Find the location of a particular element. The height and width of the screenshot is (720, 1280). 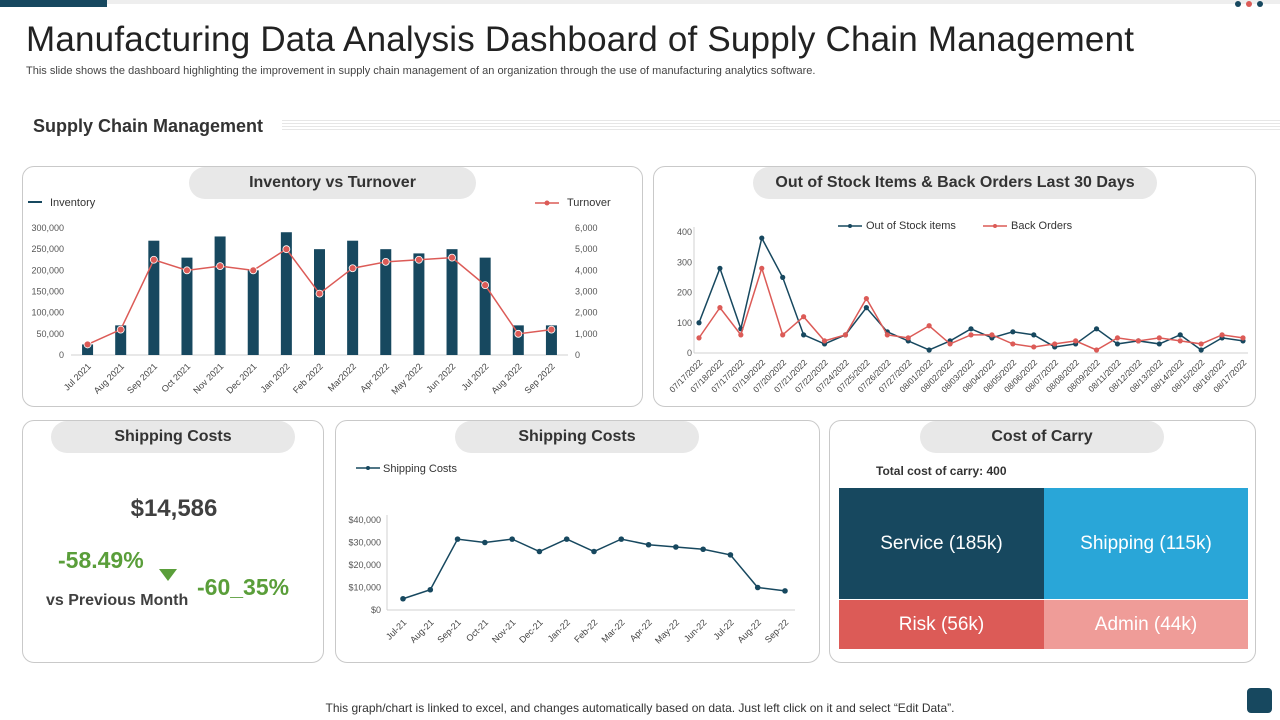

x-tick-label: May 2022 is located at coordinates (406, 378).